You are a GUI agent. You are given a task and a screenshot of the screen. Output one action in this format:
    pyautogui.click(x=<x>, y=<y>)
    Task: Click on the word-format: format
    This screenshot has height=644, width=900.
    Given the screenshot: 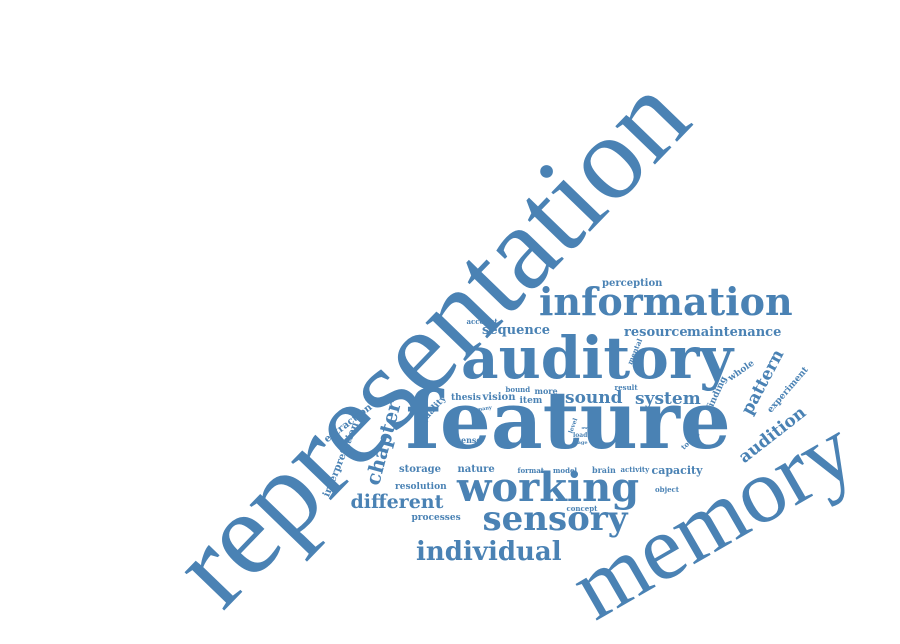 What is the action you would take?
    pyautogui.click(x=531, y=470)
    